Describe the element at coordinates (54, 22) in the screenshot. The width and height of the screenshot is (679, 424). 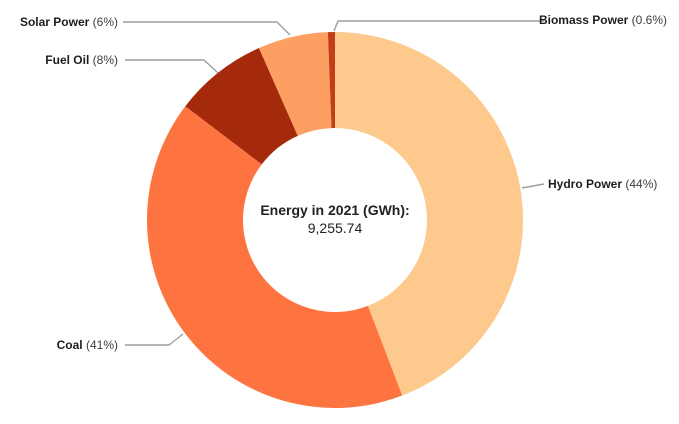
I see `callout-label: Solar Power` at that location.